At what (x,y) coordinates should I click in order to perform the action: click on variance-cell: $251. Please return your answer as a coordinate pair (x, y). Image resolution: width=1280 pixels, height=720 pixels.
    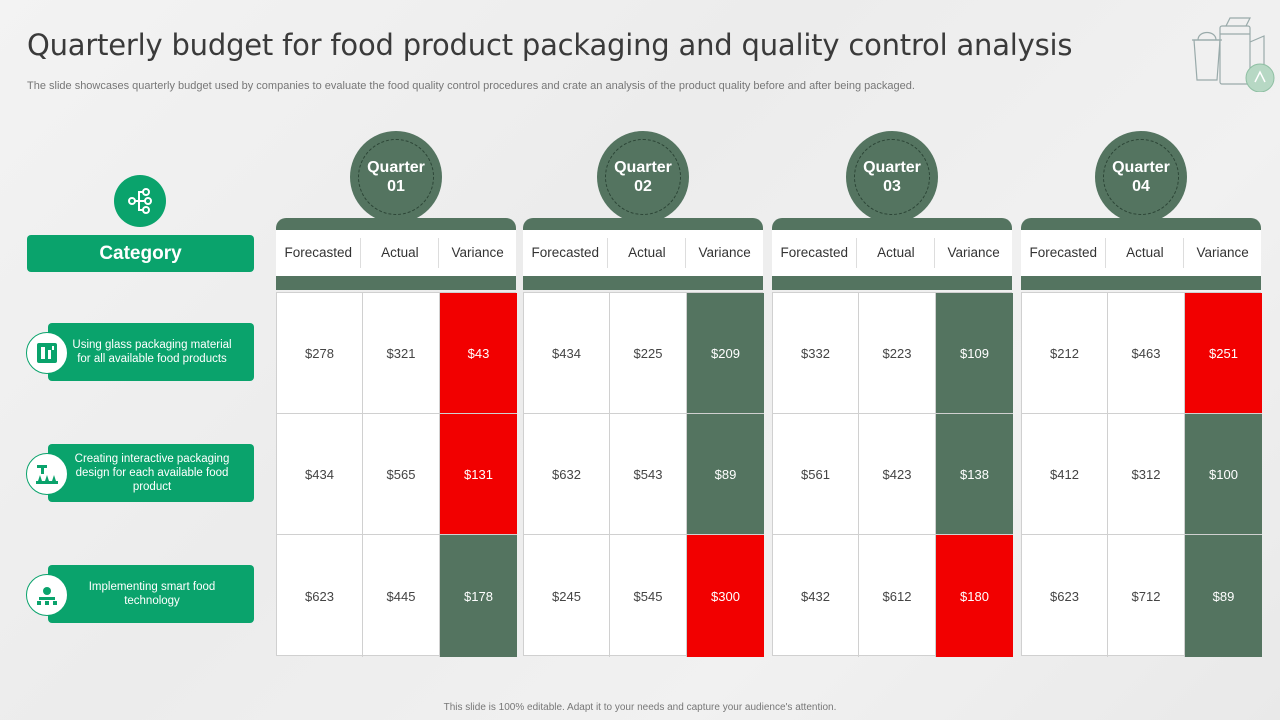
    Looking at the image, I should click on (1223, 353).